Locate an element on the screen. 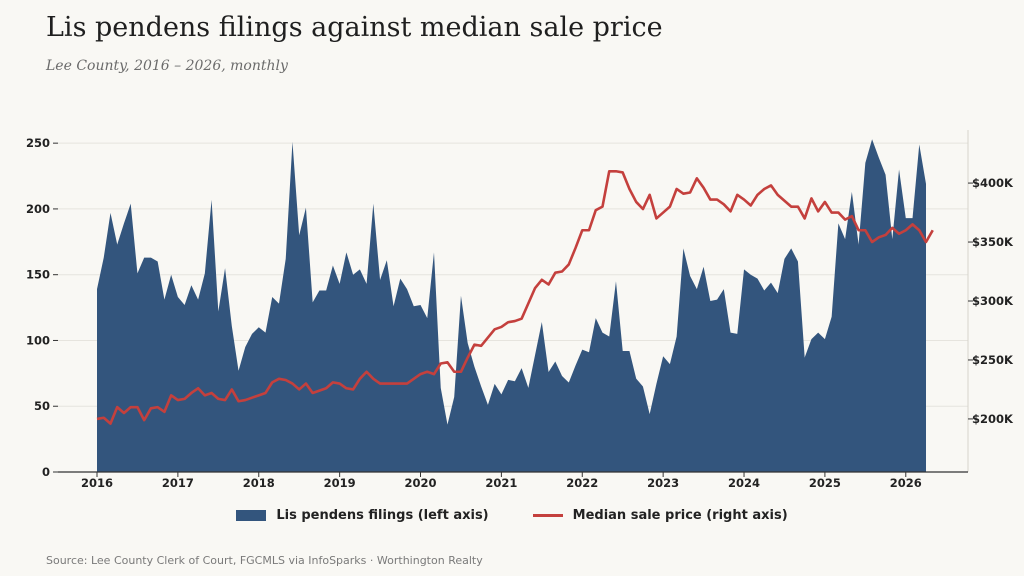 Image resolution: width=1024 pixels, height=576 pixels. legend-label-filings: Lis pendens filings (left axis) is located at coordinates (382, 515).